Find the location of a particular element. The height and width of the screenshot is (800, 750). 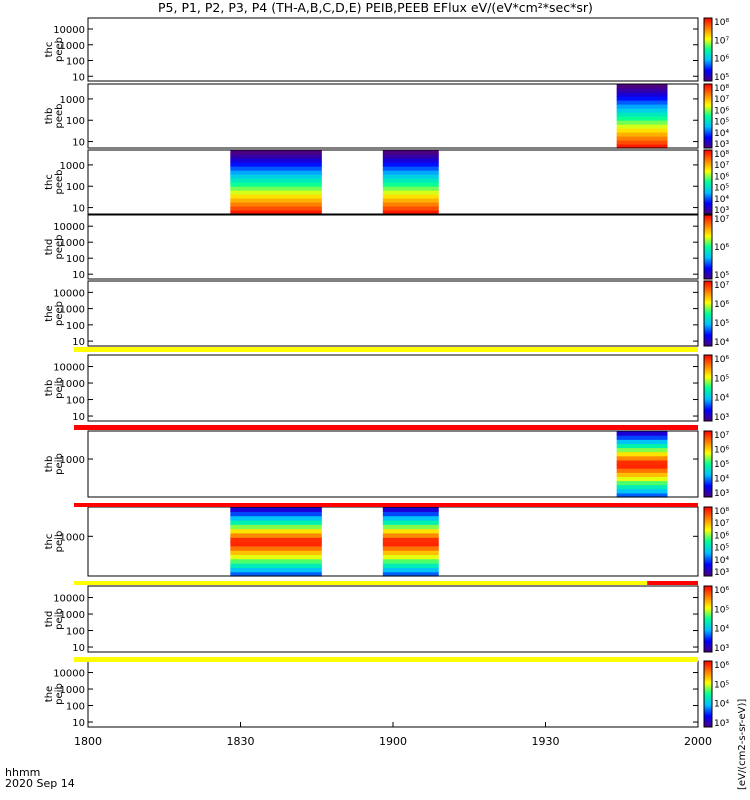

colorbar-the-peib is located at coordinates (708, 694).